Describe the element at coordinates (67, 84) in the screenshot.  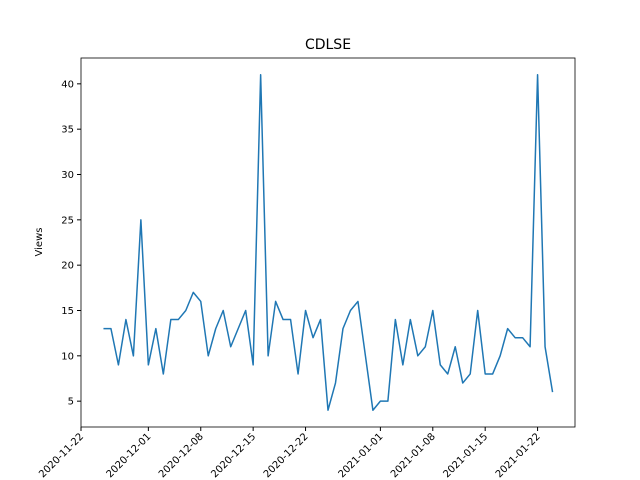
I see `y-tick-label: 40` at that location.